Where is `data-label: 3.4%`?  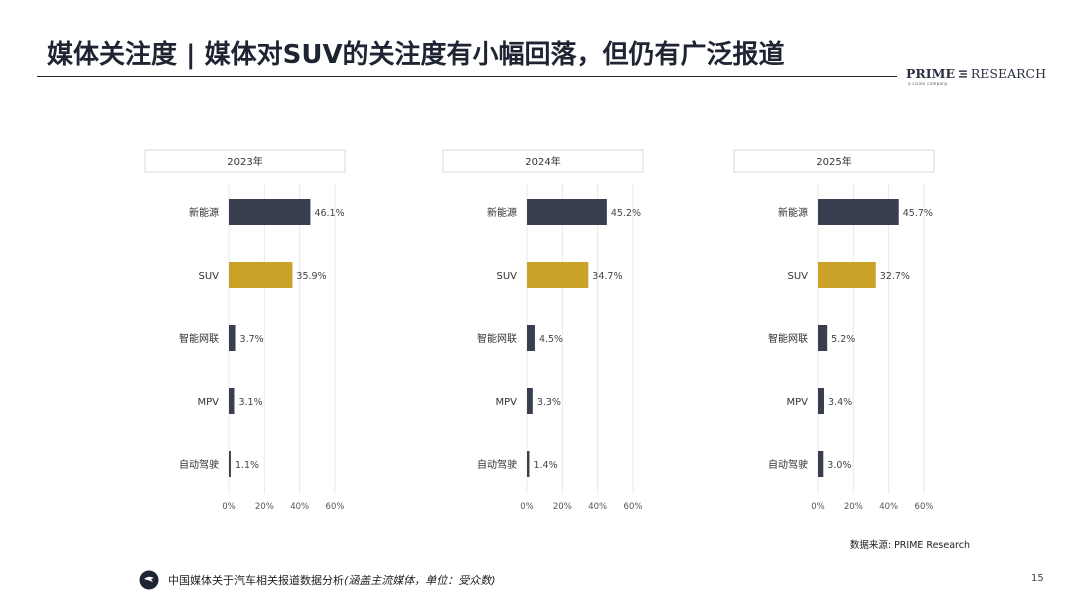
data-label: 3.4% is located at coordinates (840, 402).